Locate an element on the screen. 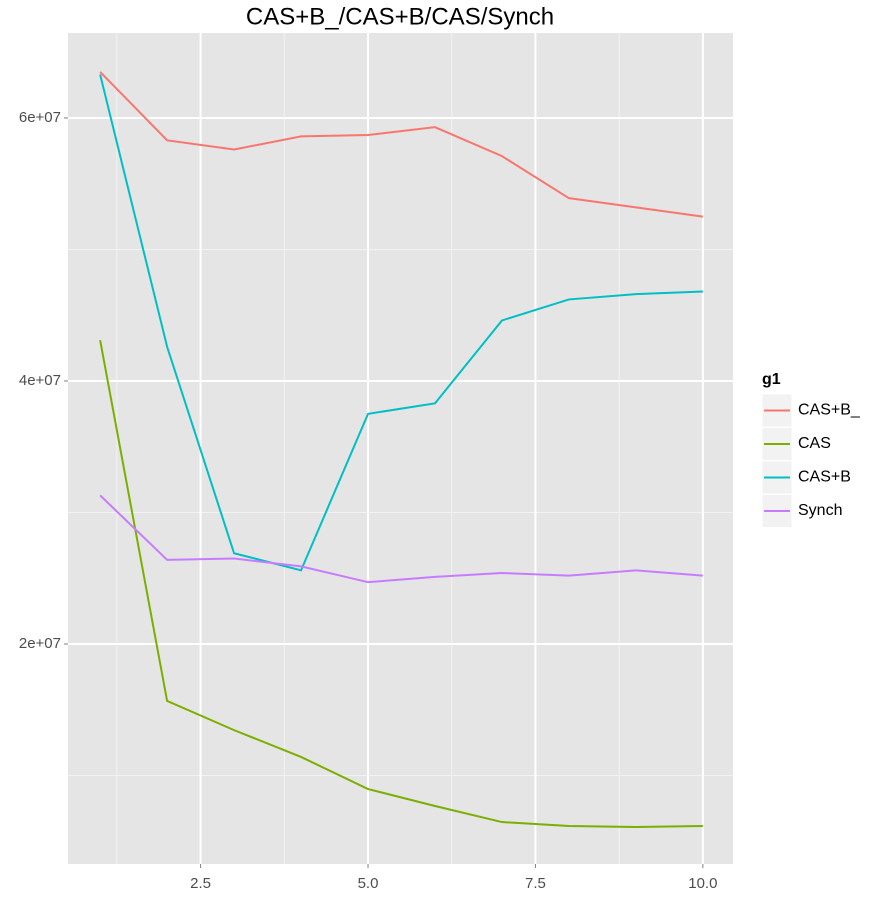 This screenshot has height=900, width=874. legend-label: CAS is located at coordinates (814, 443).